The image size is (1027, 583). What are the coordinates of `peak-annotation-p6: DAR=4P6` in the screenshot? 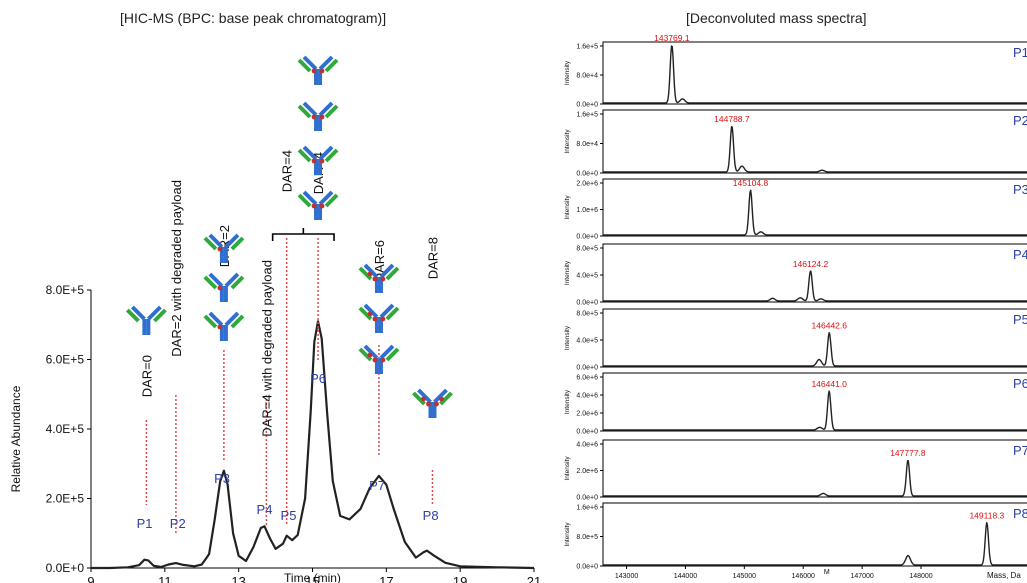 It's located at (318, 220).